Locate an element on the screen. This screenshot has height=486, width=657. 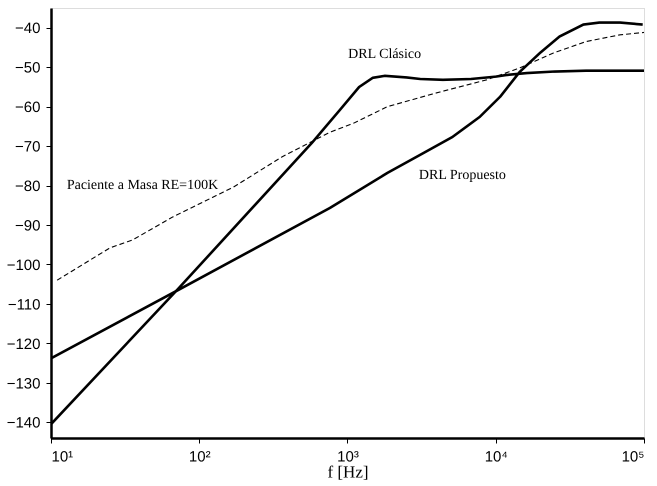
x-tick-label: 10³ is located at coordinates (348, 457).